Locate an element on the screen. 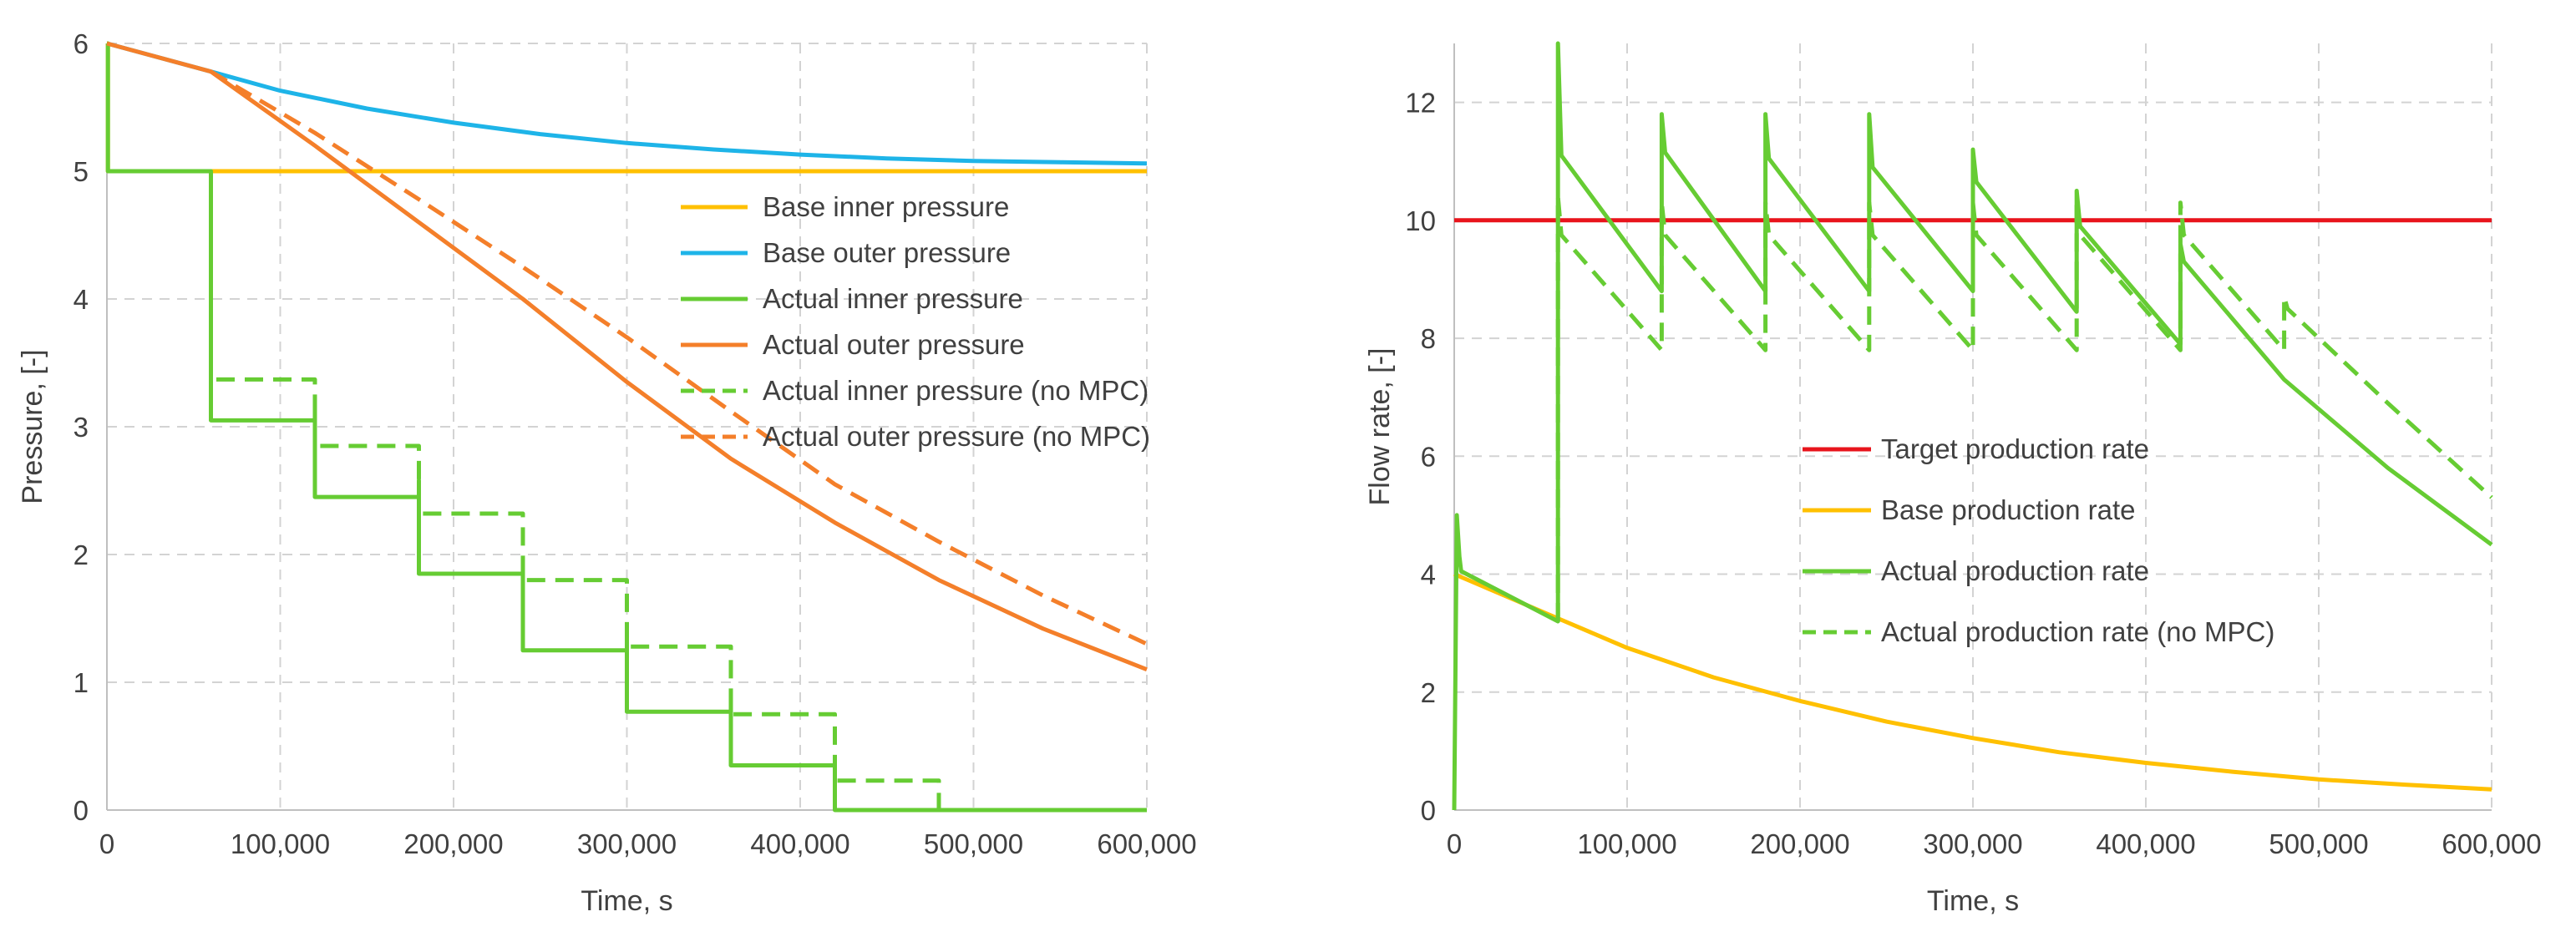 Image resolution: width=2576 pixels, height=942 pixels. series-line-base-outer-pressure is located at coordinates (627, 103).